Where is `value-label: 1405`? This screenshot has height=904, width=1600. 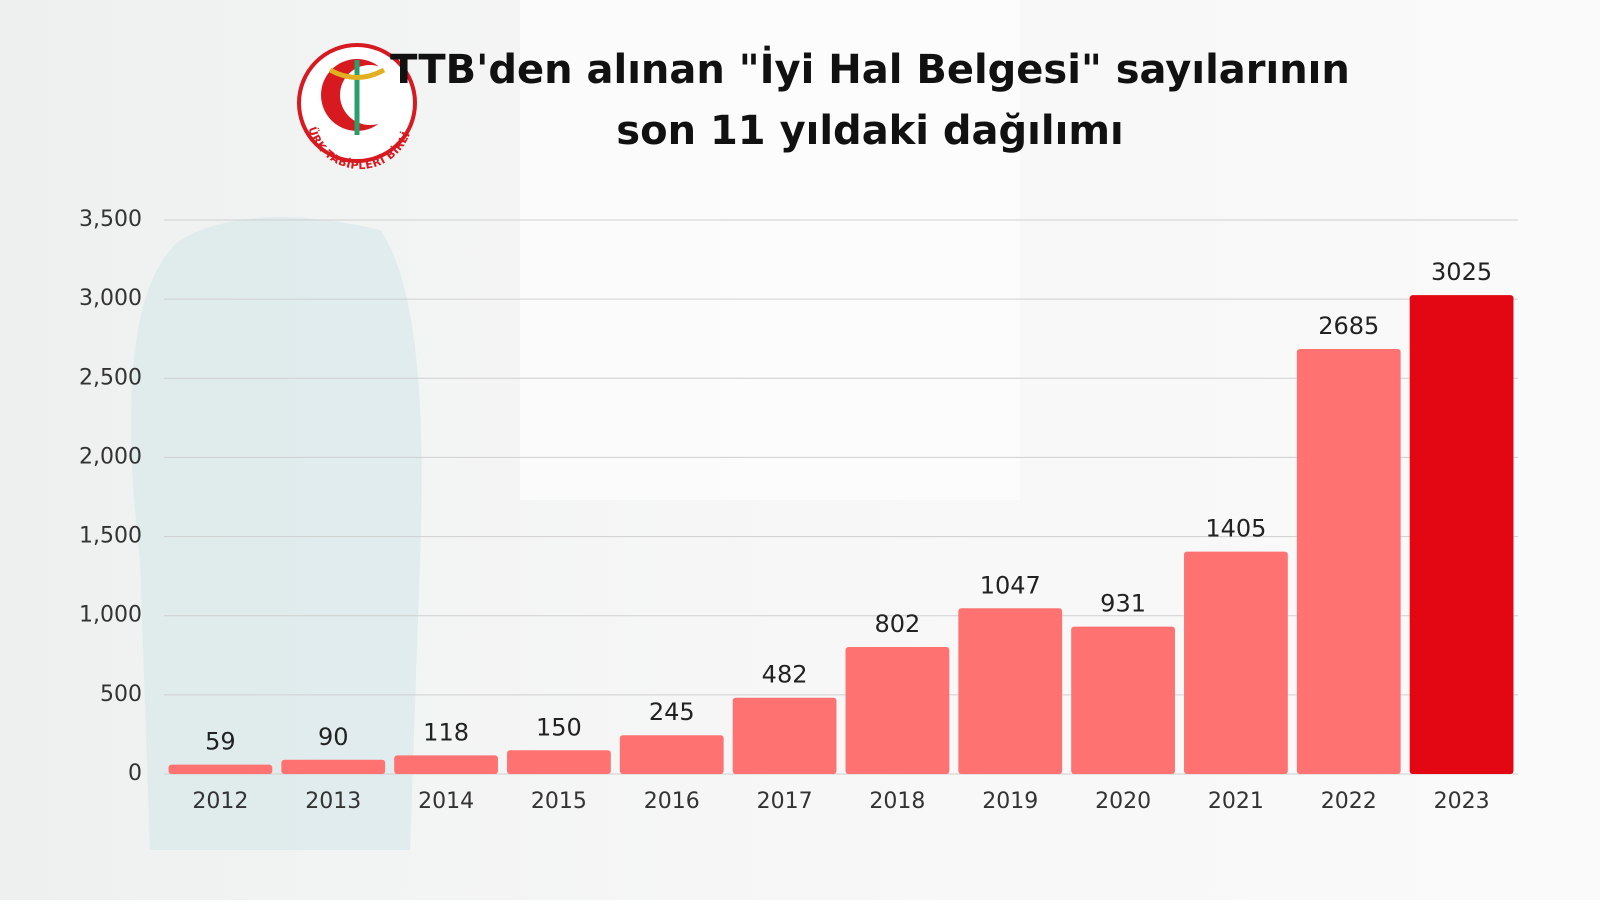
value-label: 1405 is located at coordinates (1235, 529).